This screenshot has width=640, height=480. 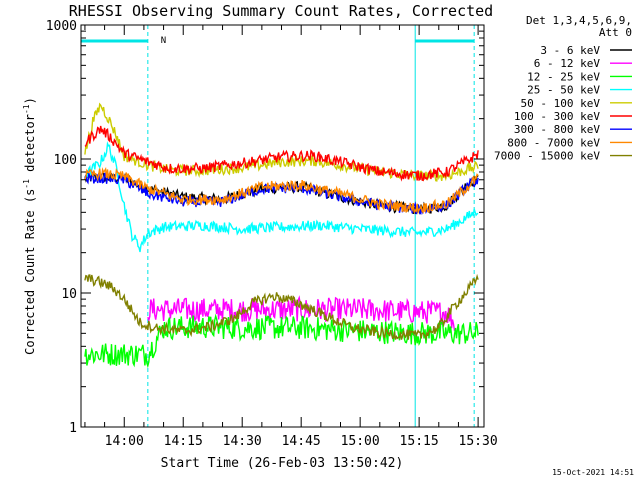 What do you see at coordinates (570, 50) in the screenshot?
I see `legend-label-0: 3 - 6 keV` at bounding box center [570, 50].